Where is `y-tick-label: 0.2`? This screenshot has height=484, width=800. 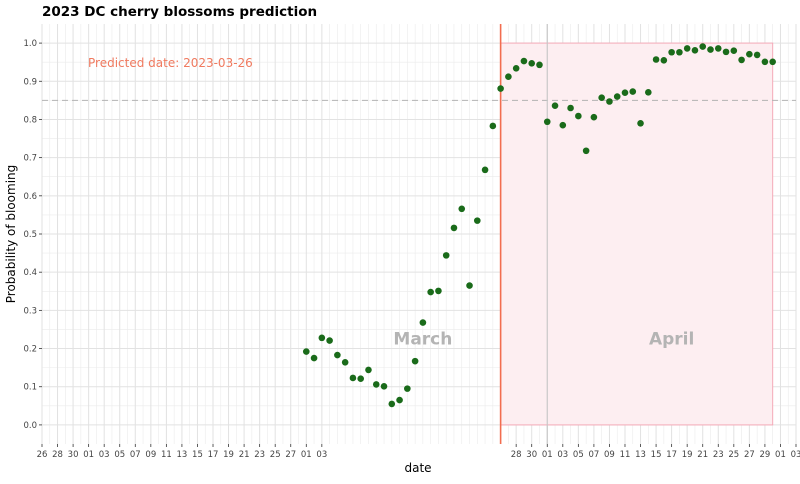
y-tick-label: 0.2 is located at coordinates (30, 350).